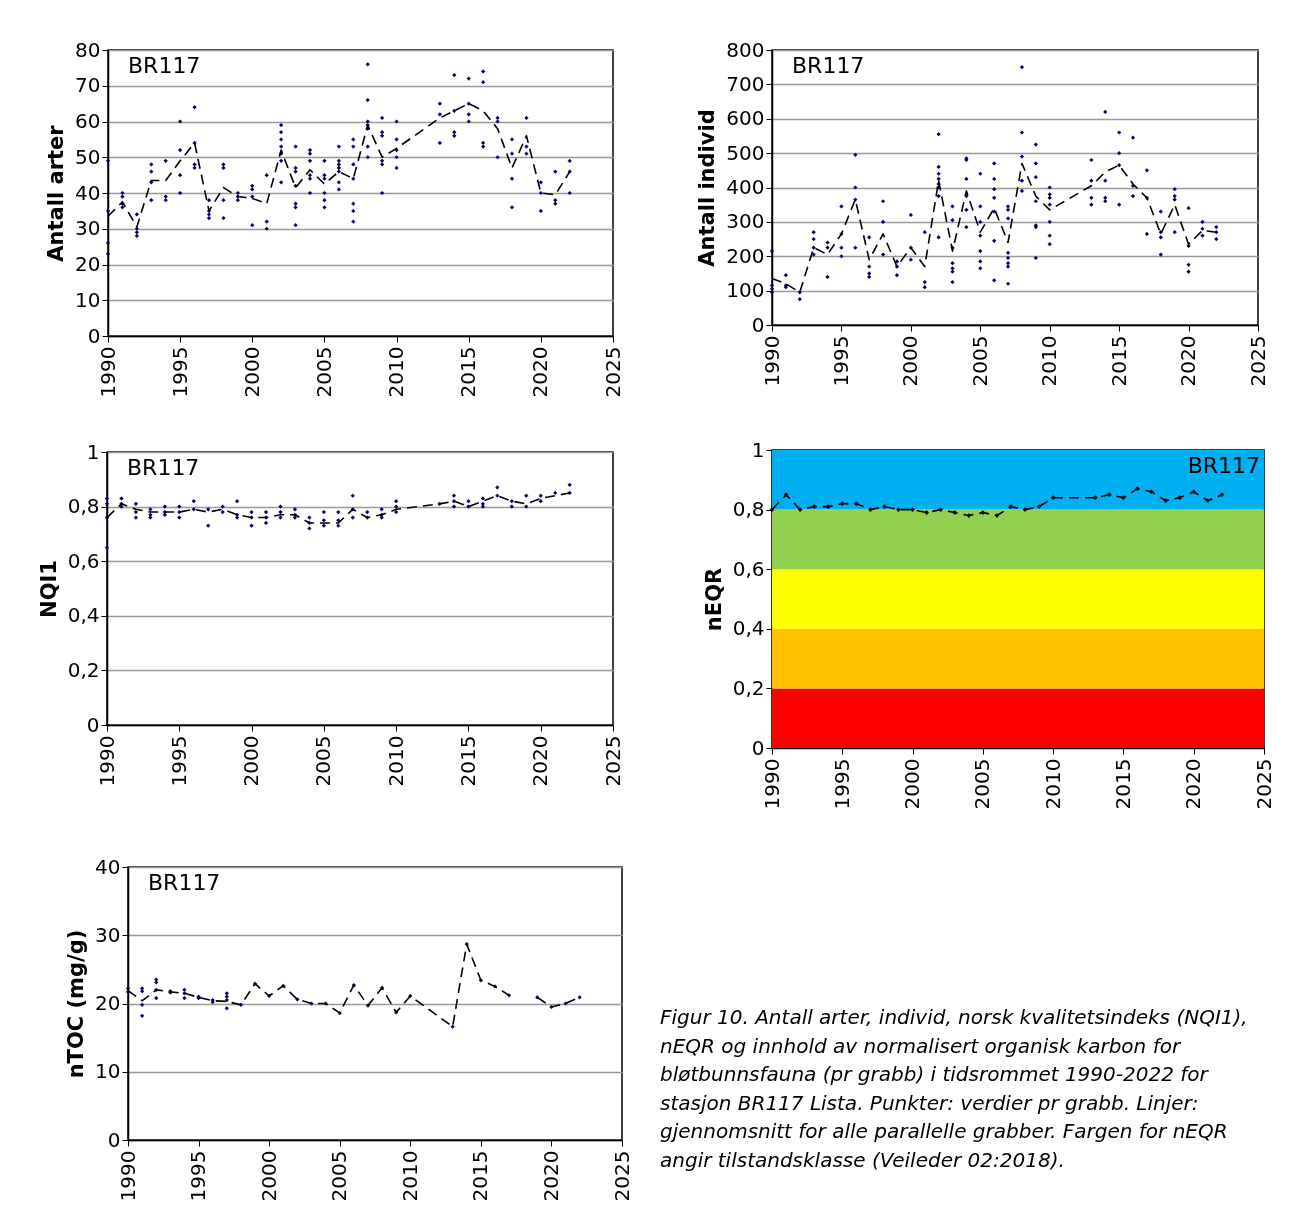 The width and height of the screenshot is (1291, 1219). I want to click on y-tick-label: 100, so click(745, 290).